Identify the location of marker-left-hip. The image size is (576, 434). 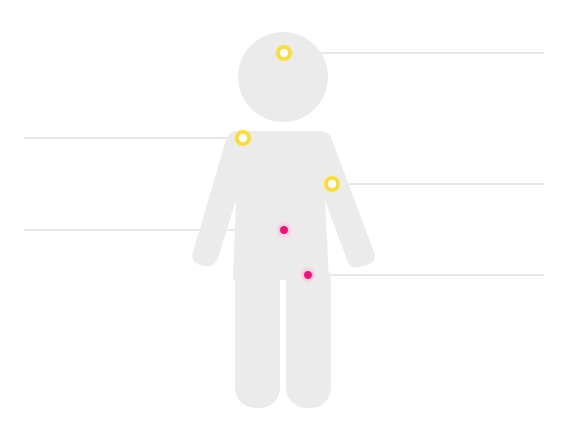
(308, 275).